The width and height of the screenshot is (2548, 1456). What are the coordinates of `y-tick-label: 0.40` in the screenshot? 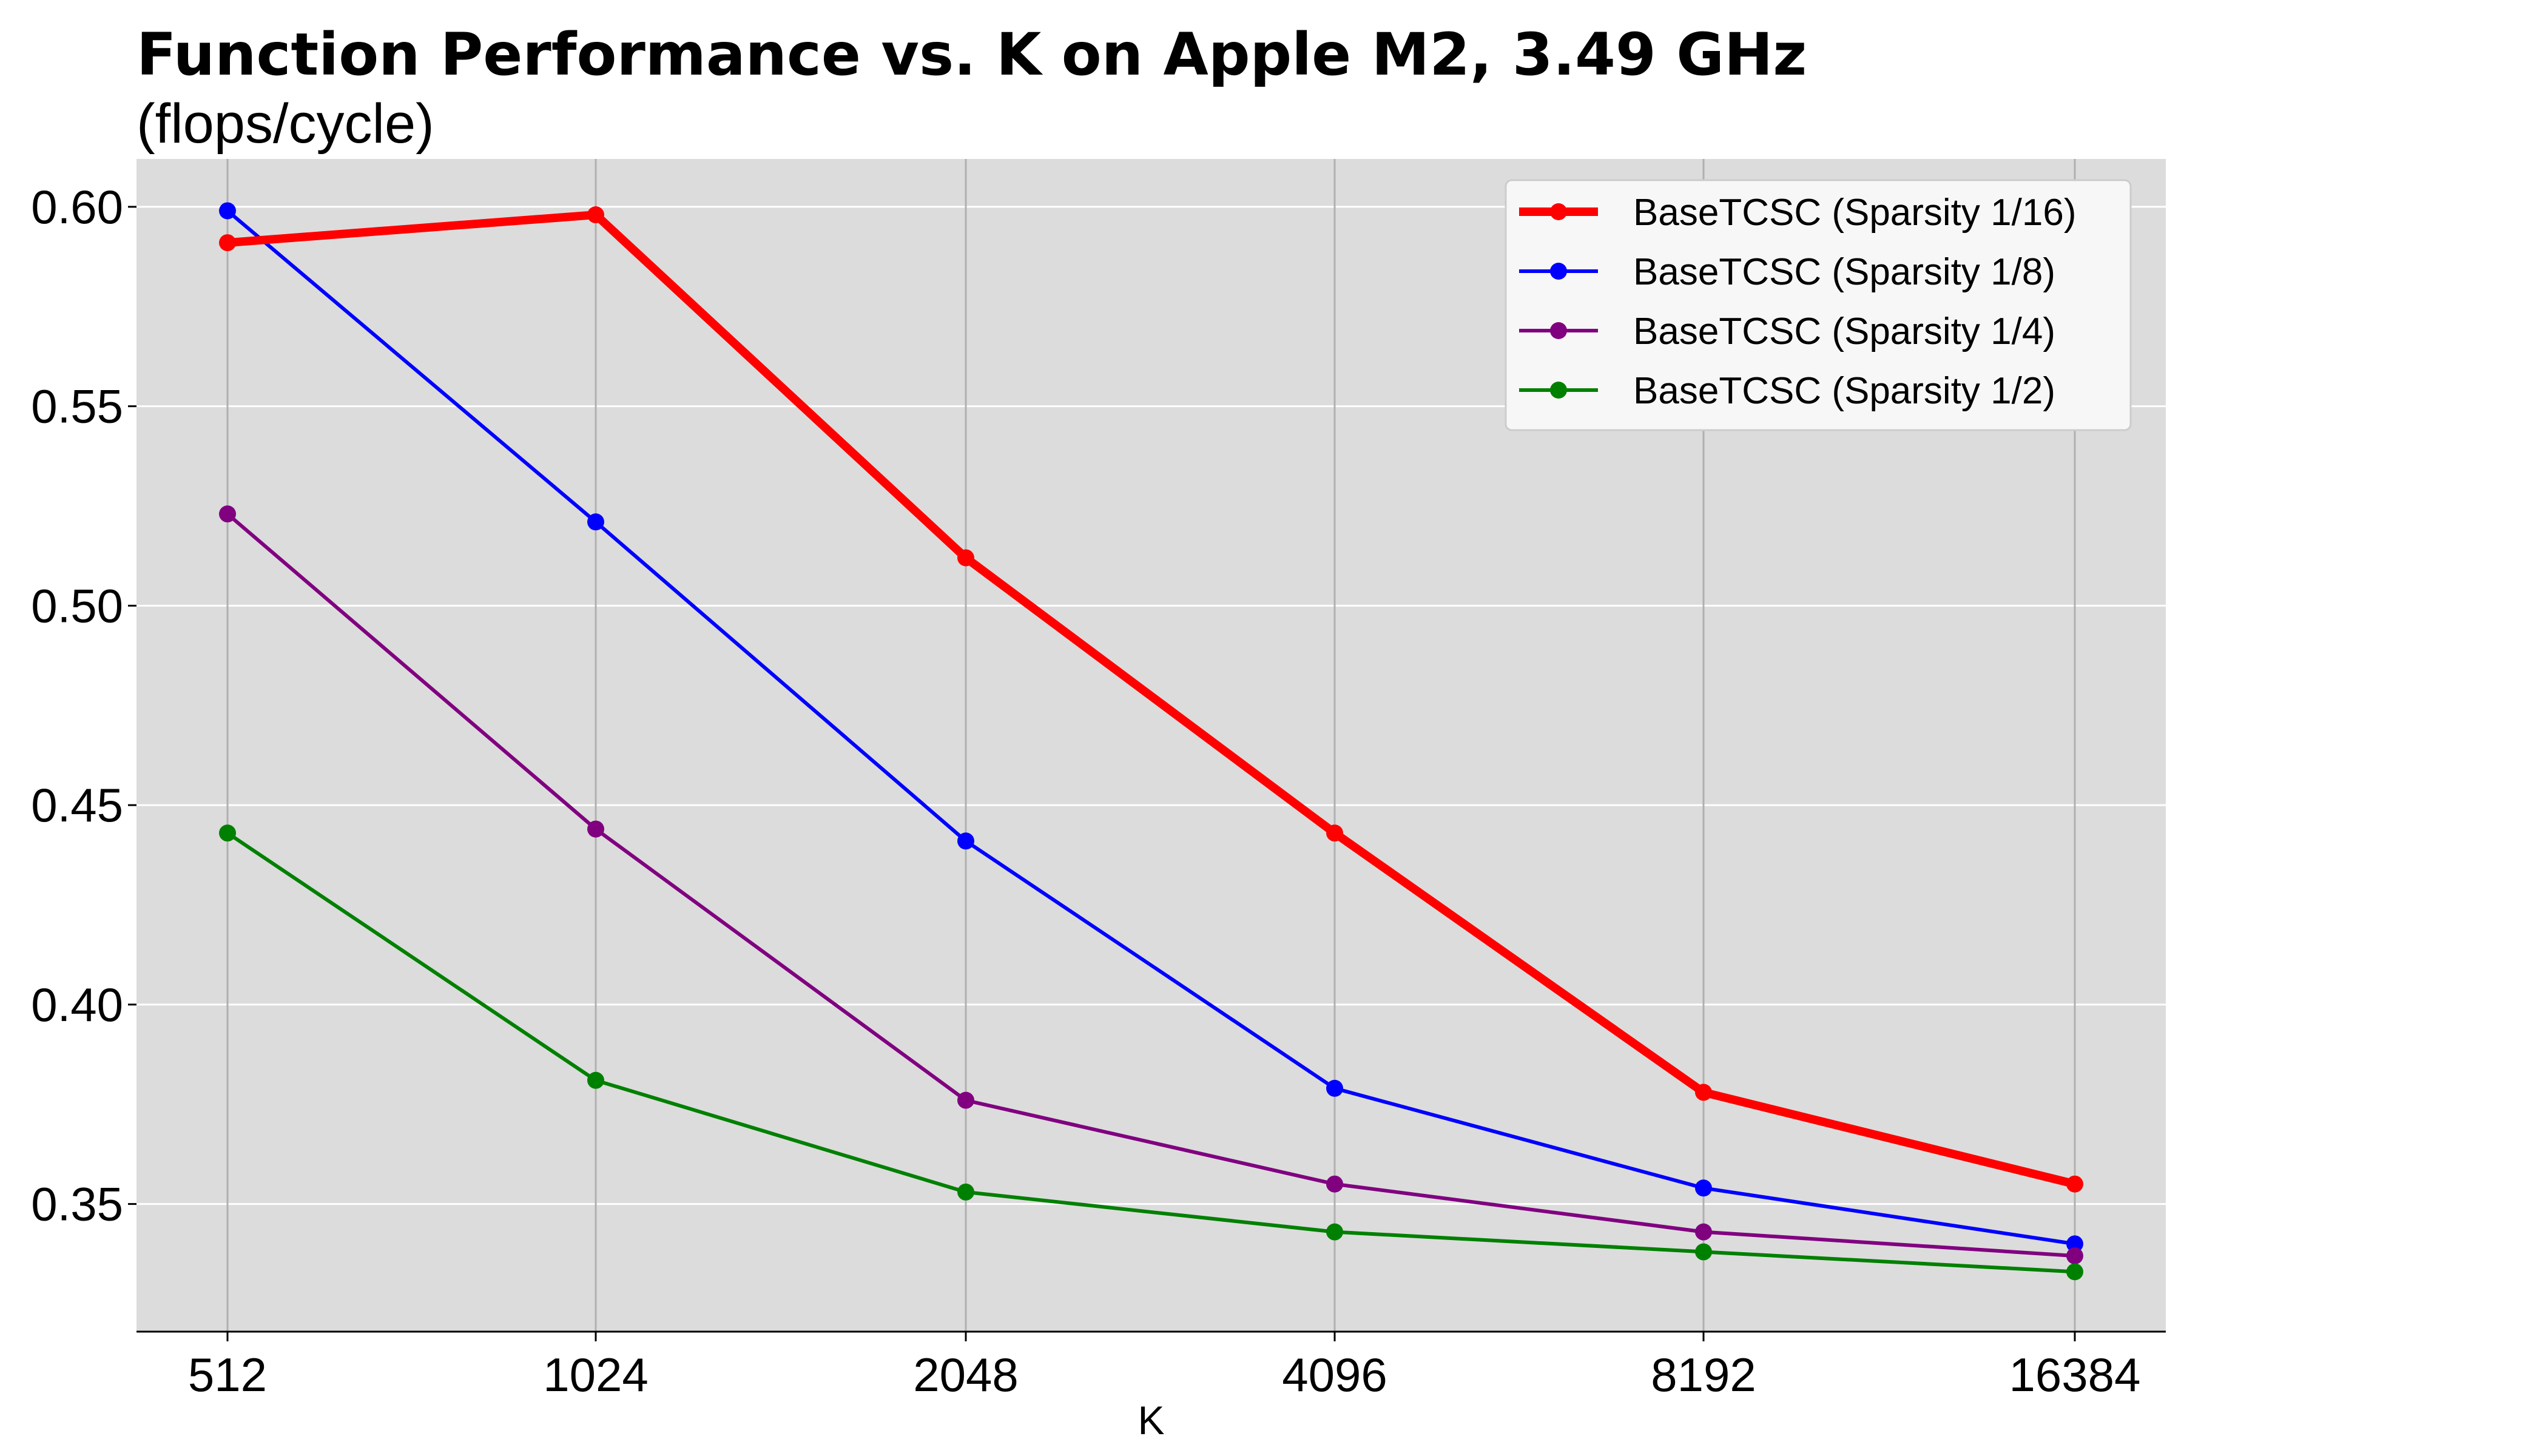 It's located at (77, 1004).